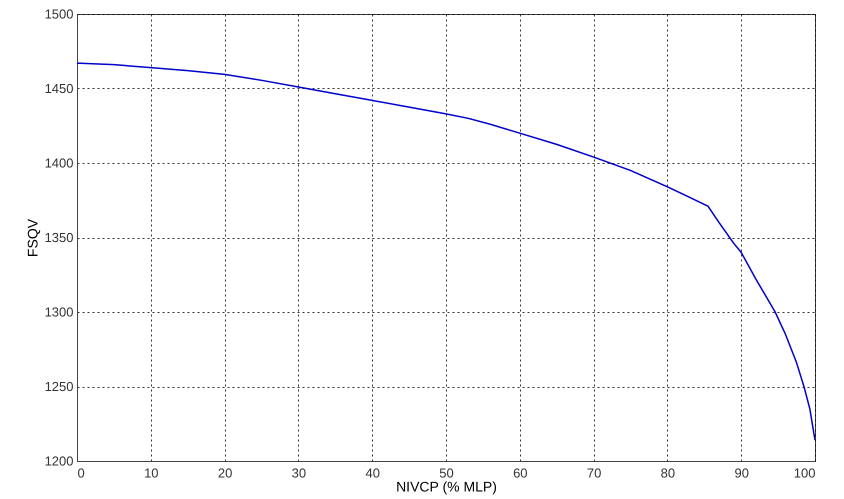  Describe the element at coordinates (594, 473) in the screenshot. I see `x-tick-label: 70` at that location.